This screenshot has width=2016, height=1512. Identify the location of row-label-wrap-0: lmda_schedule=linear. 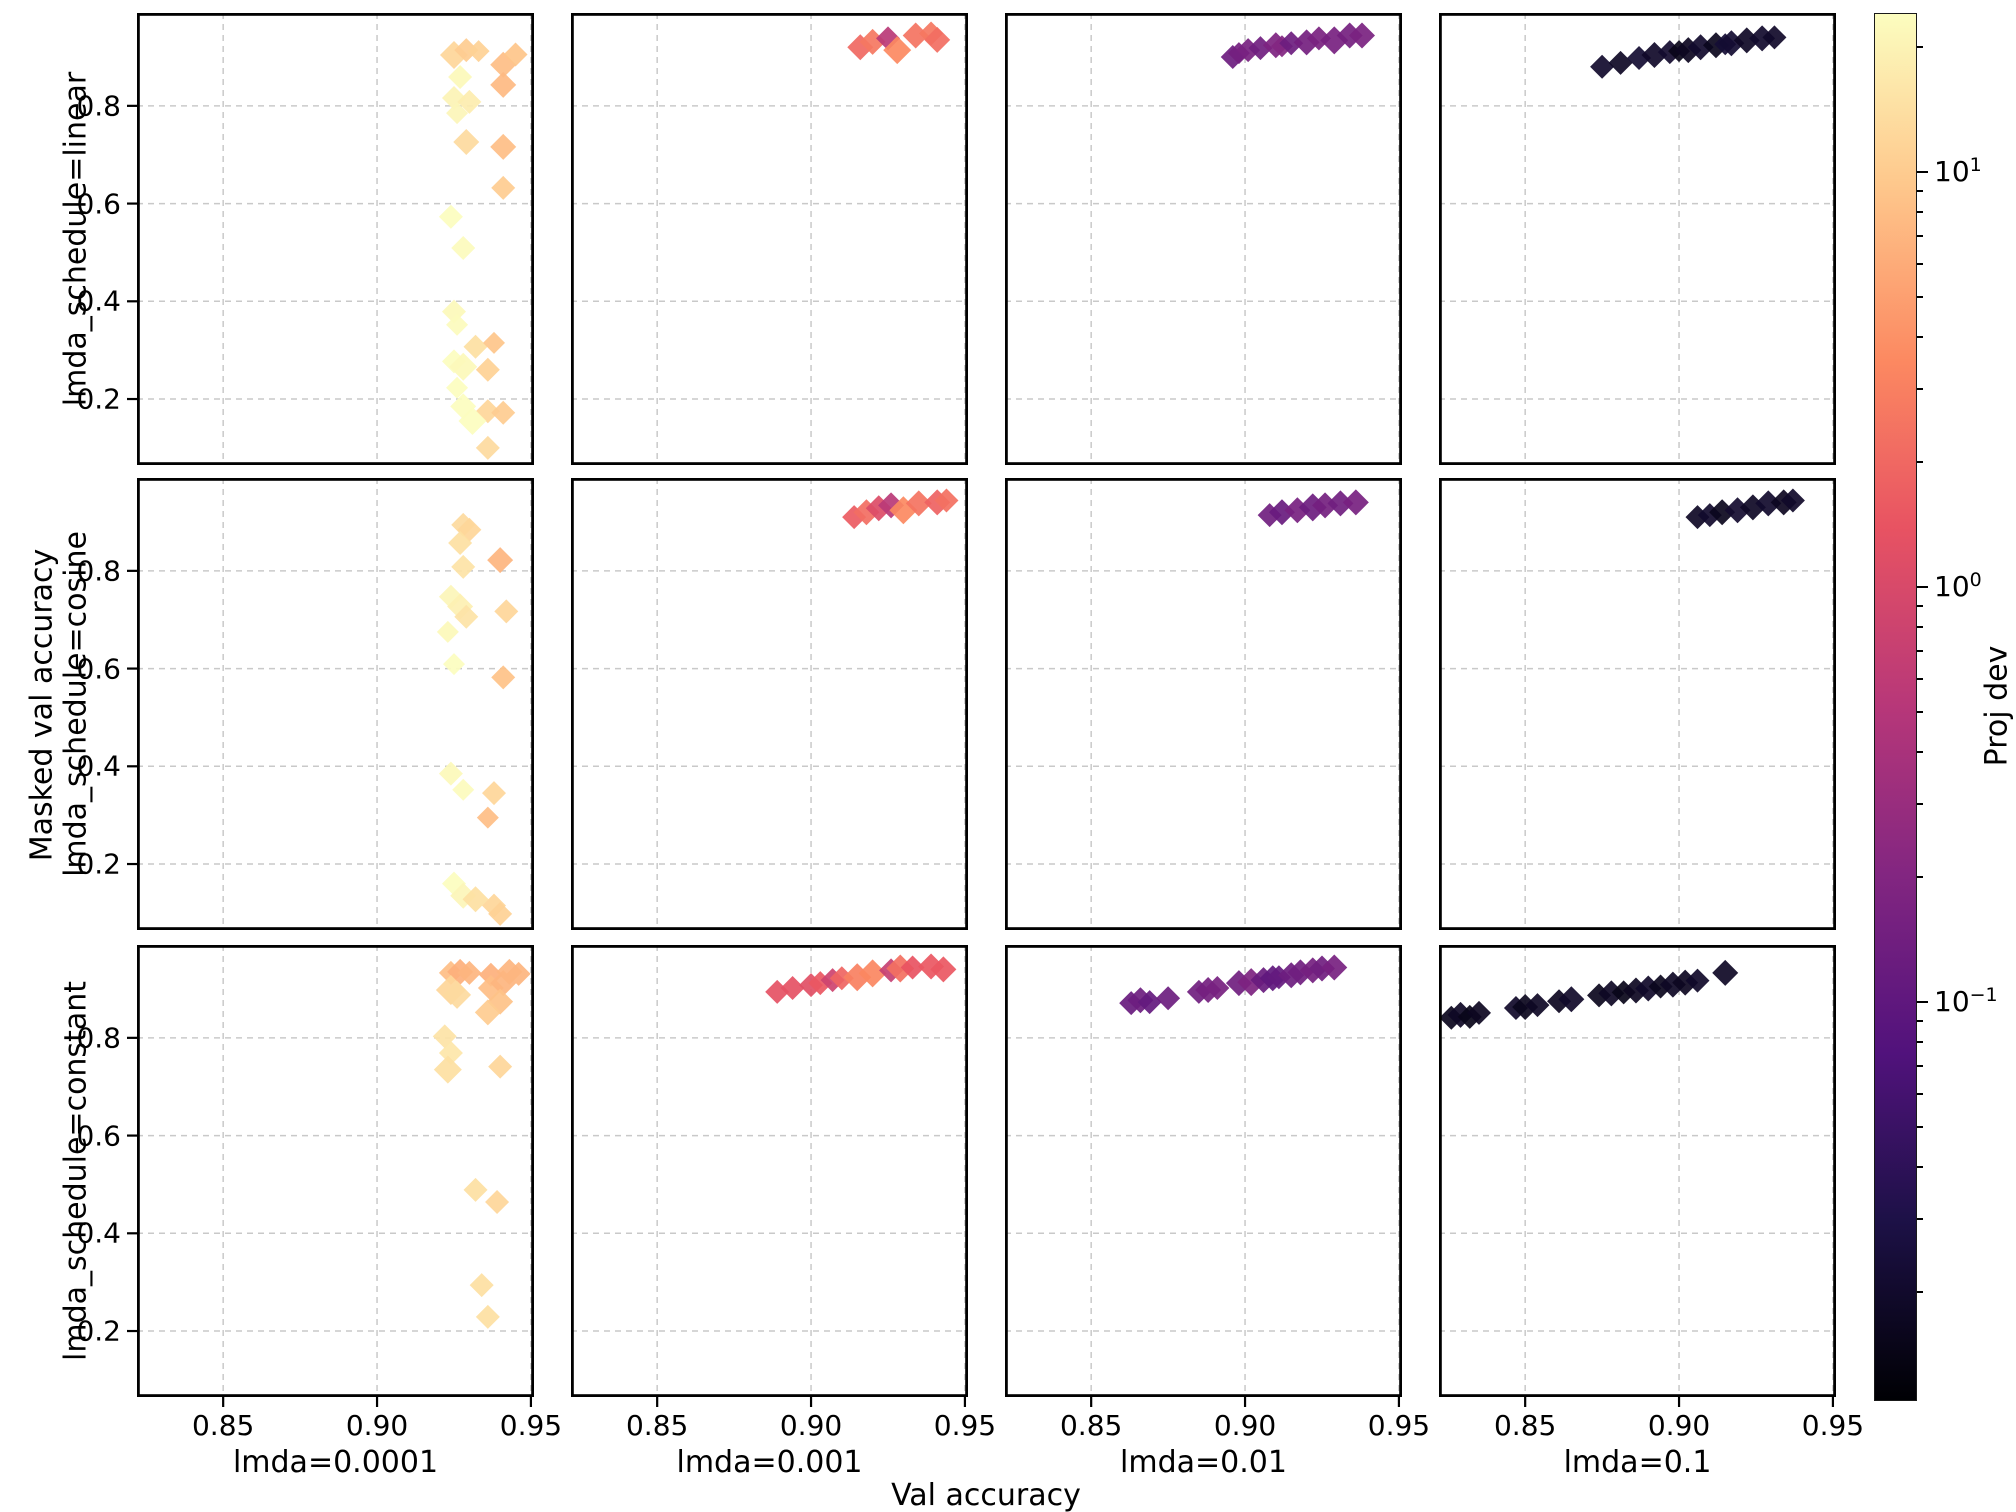
(76, 239).